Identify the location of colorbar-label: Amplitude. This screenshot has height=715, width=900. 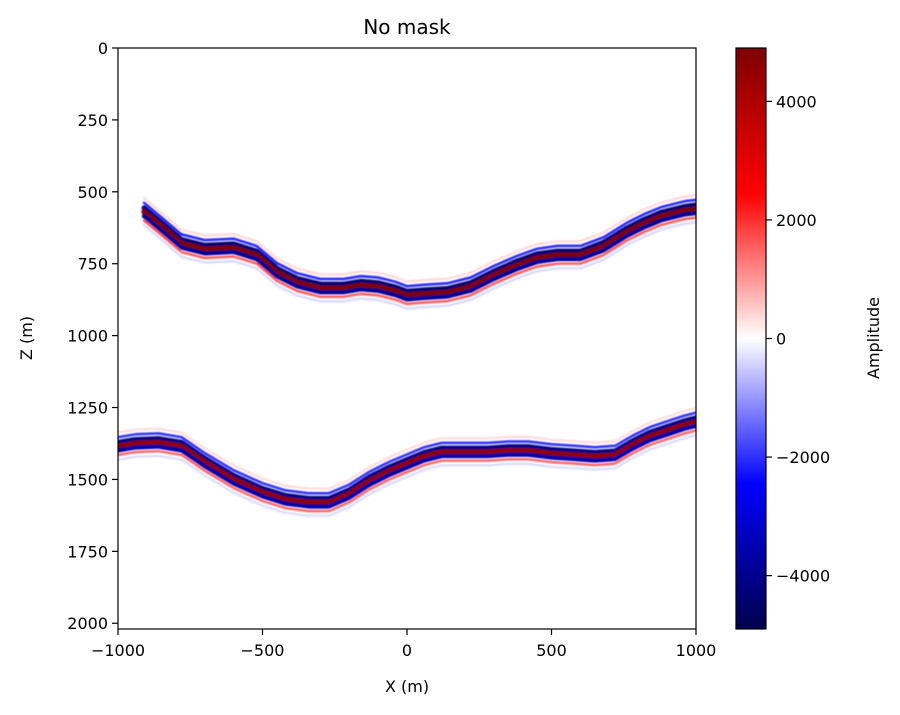
(873, 338).